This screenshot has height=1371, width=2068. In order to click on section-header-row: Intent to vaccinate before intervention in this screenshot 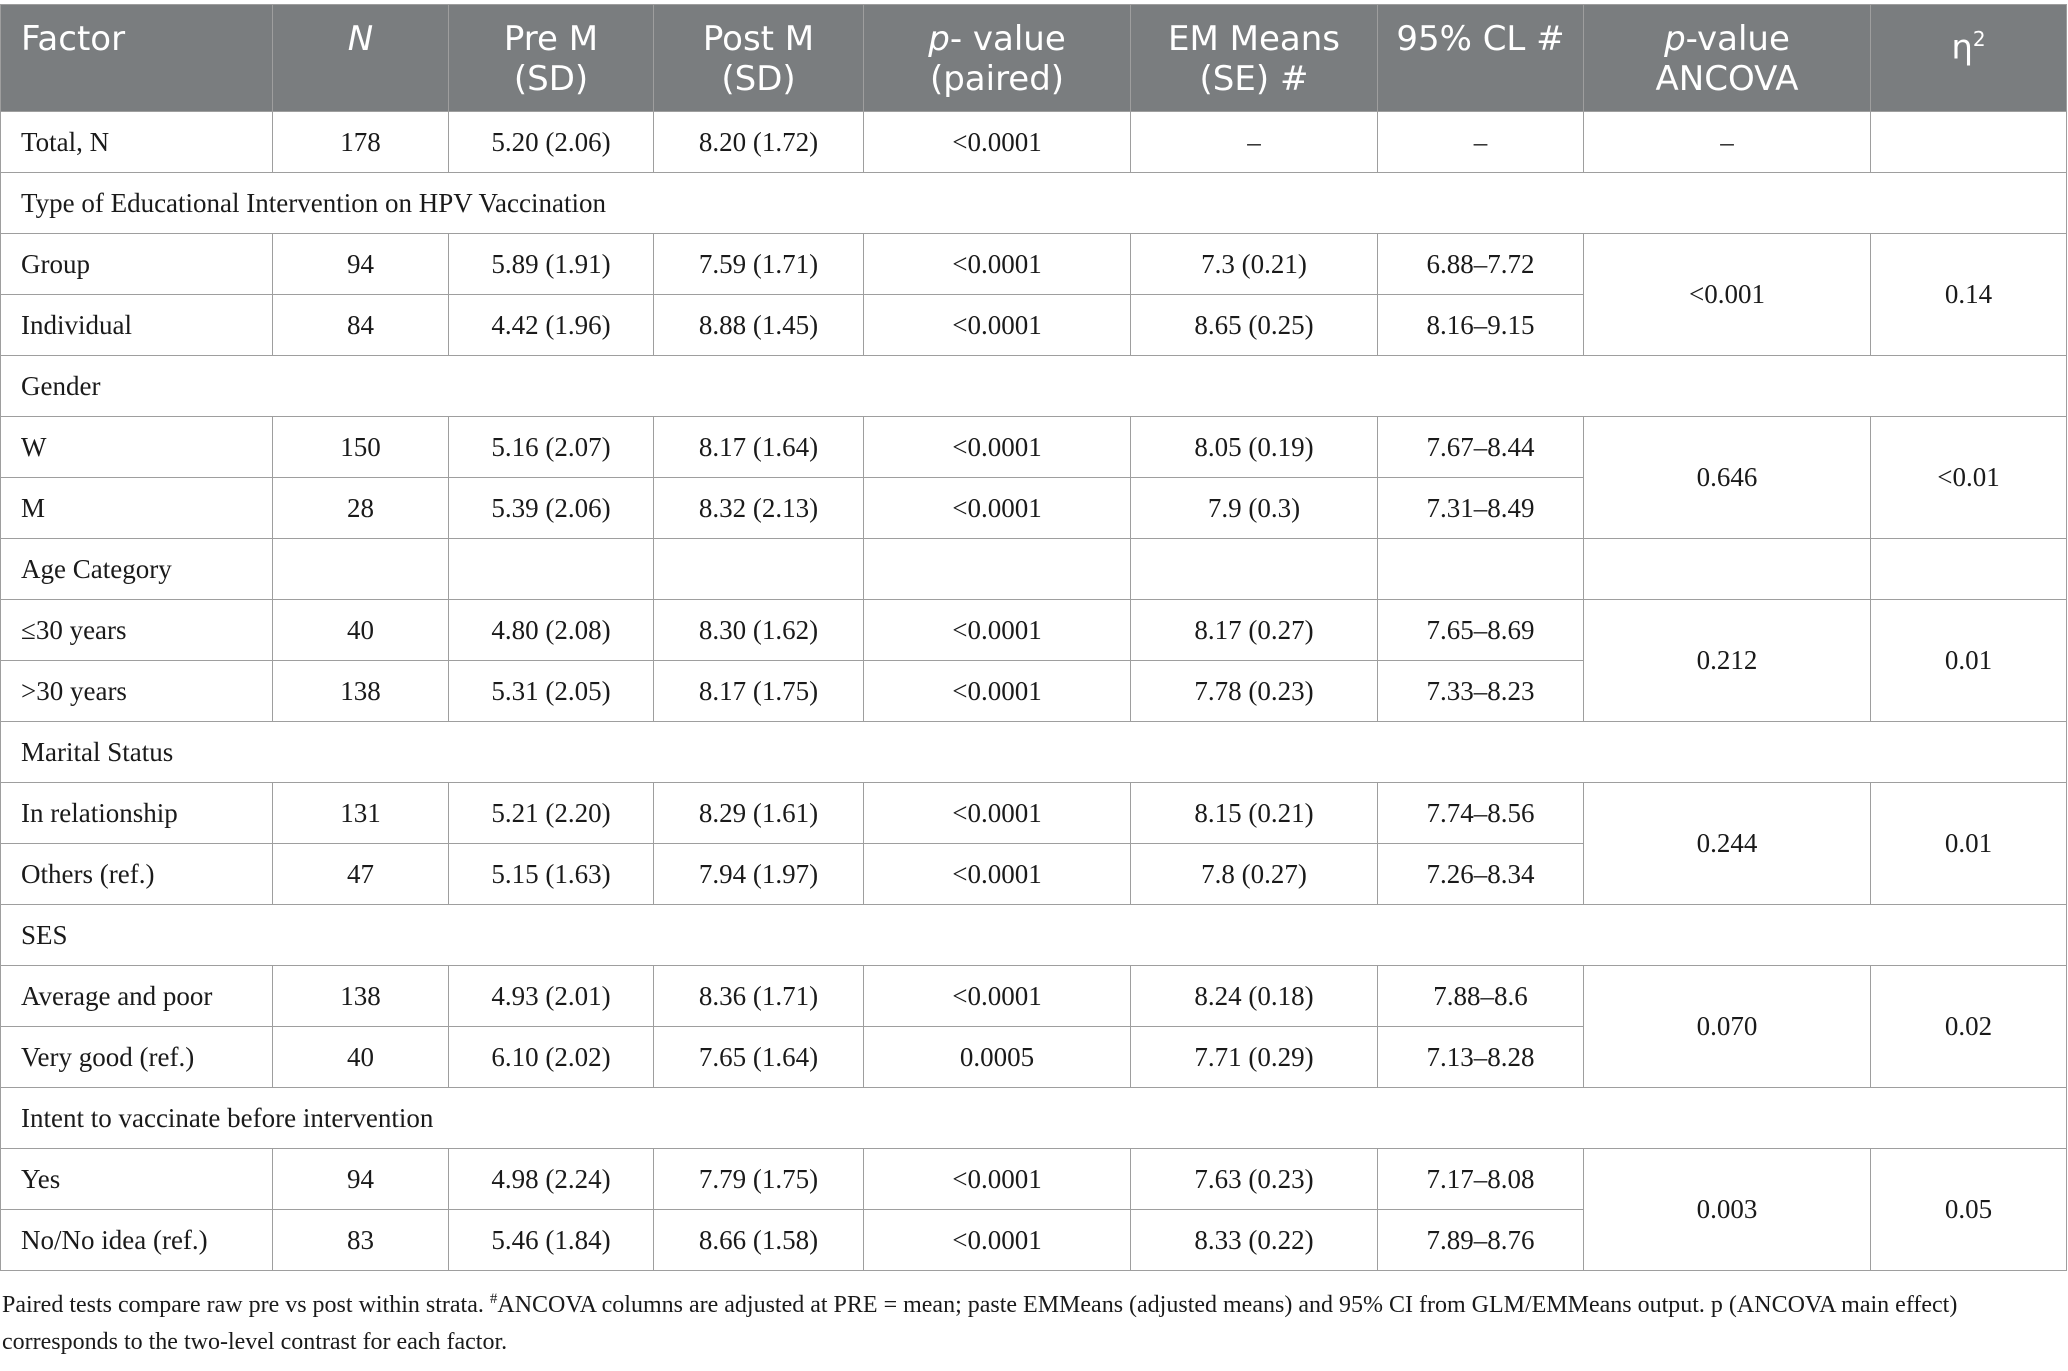, I will do `click(1033, 1118)`.